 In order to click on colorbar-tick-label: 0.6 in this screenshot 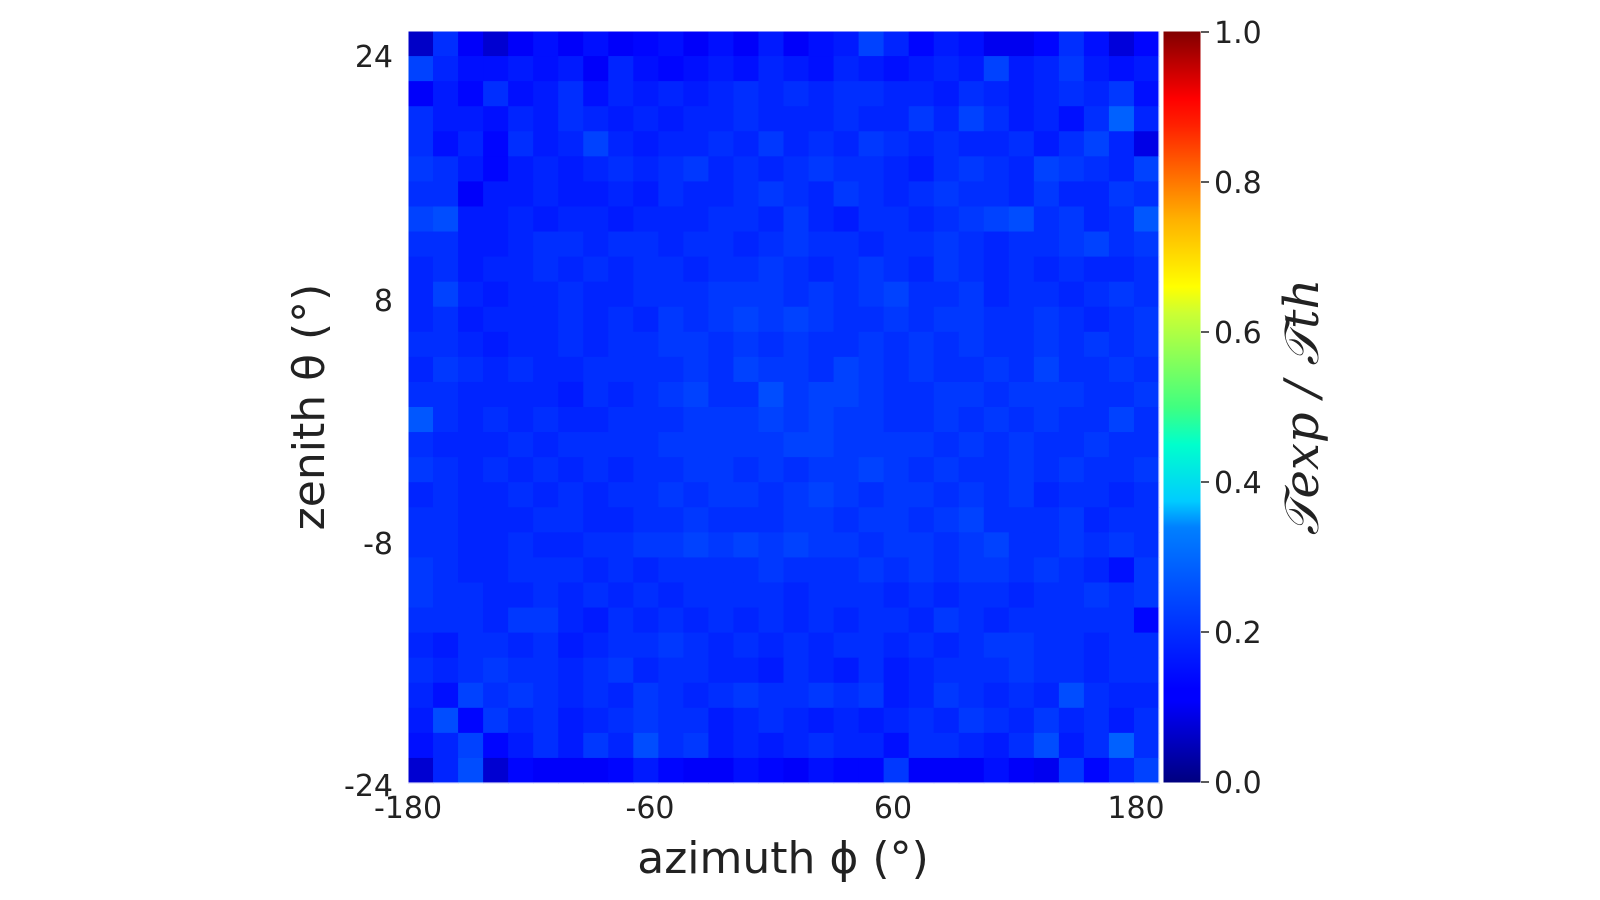, I will do `click(1238, 333)`.